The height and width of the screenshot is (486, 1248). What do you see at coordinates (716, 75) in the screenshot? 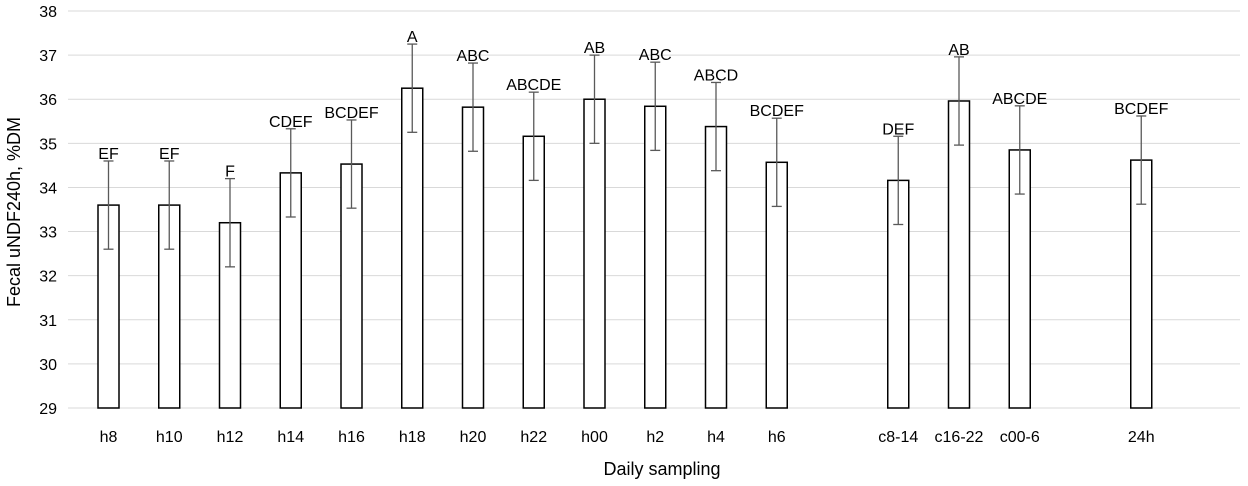
I see `significance-label: ABCD` at bounding box center [716, 75].